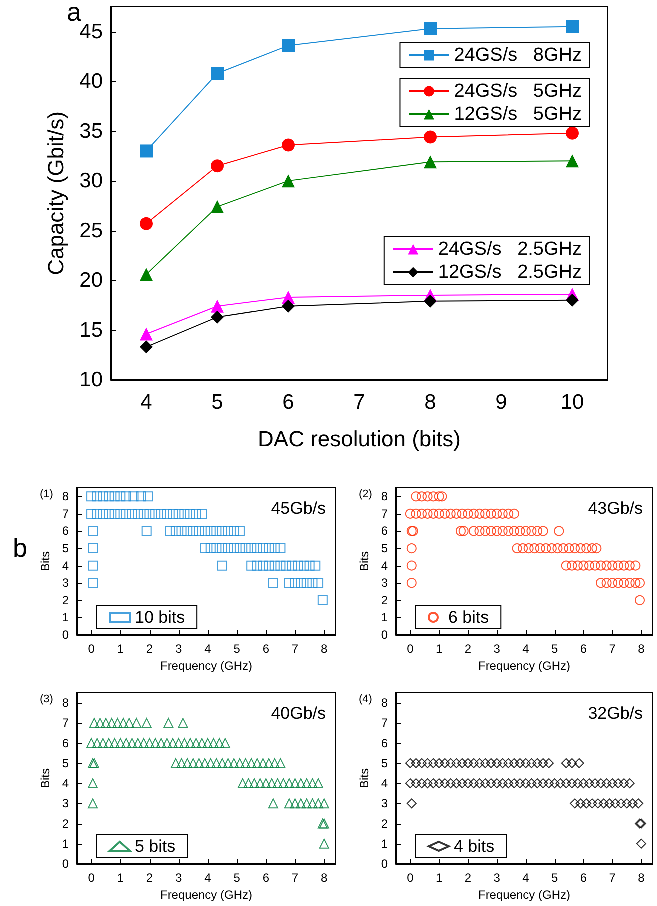 The width and height of the screenshot is (657, 906). What do you see at coordinates (365, 700) in the screenshot?
I see `chart-subtitle: (4)` at bounding box center [365, 700].